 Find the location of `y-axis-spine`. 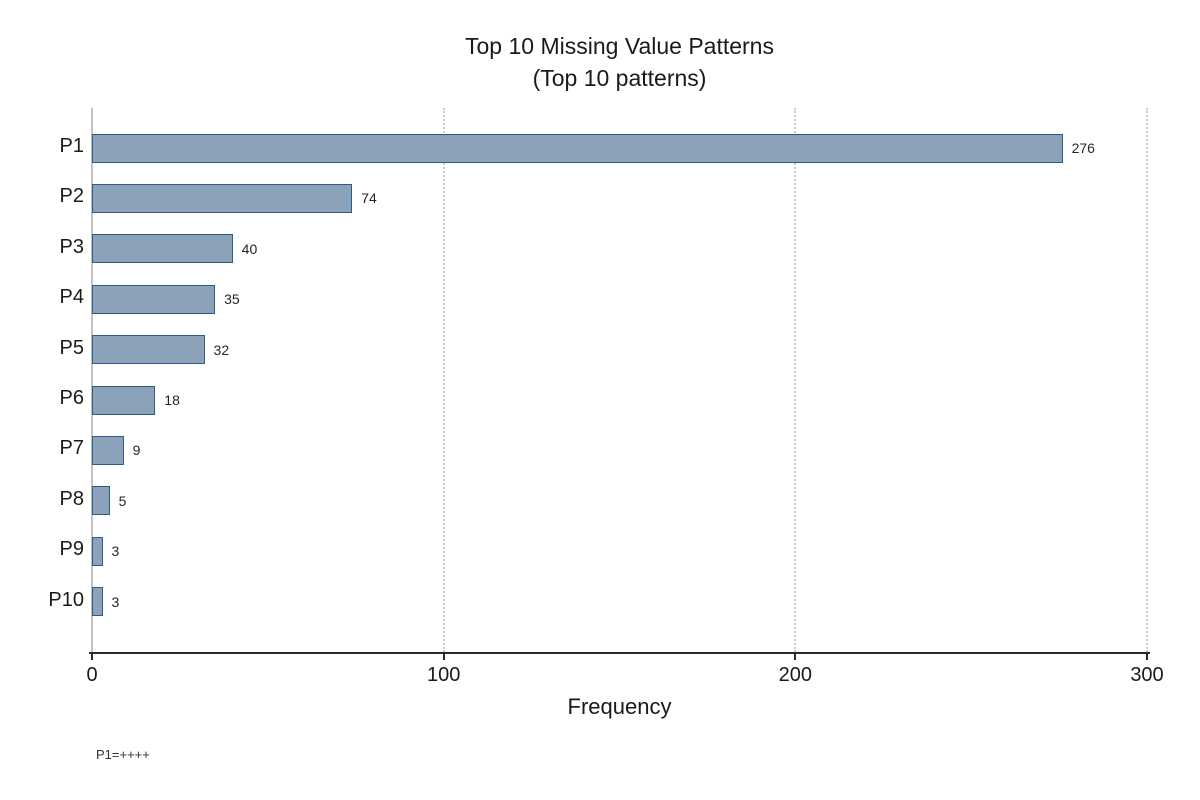

y-axis-spine is located at coordinates (92, 380).